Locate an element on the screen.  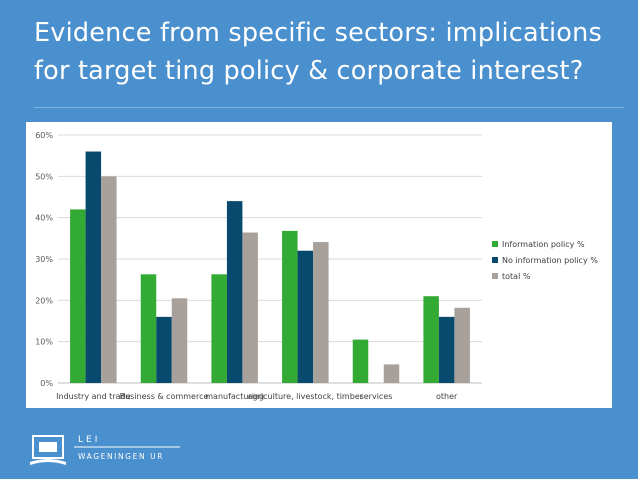
logo-emblem-icon is located at coordinates (105, 450).